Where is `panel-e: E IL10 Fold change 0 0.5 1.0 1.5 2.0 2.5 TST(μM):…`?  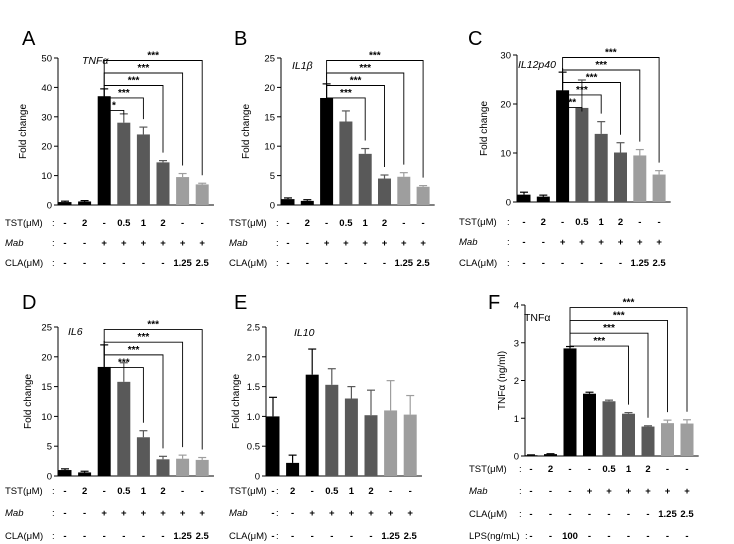 panel-e: E IL10 Fold change 0 0.5 1.0 1.5 2.0 2.5 TST(μM):… is located at coordinates (325, 417).